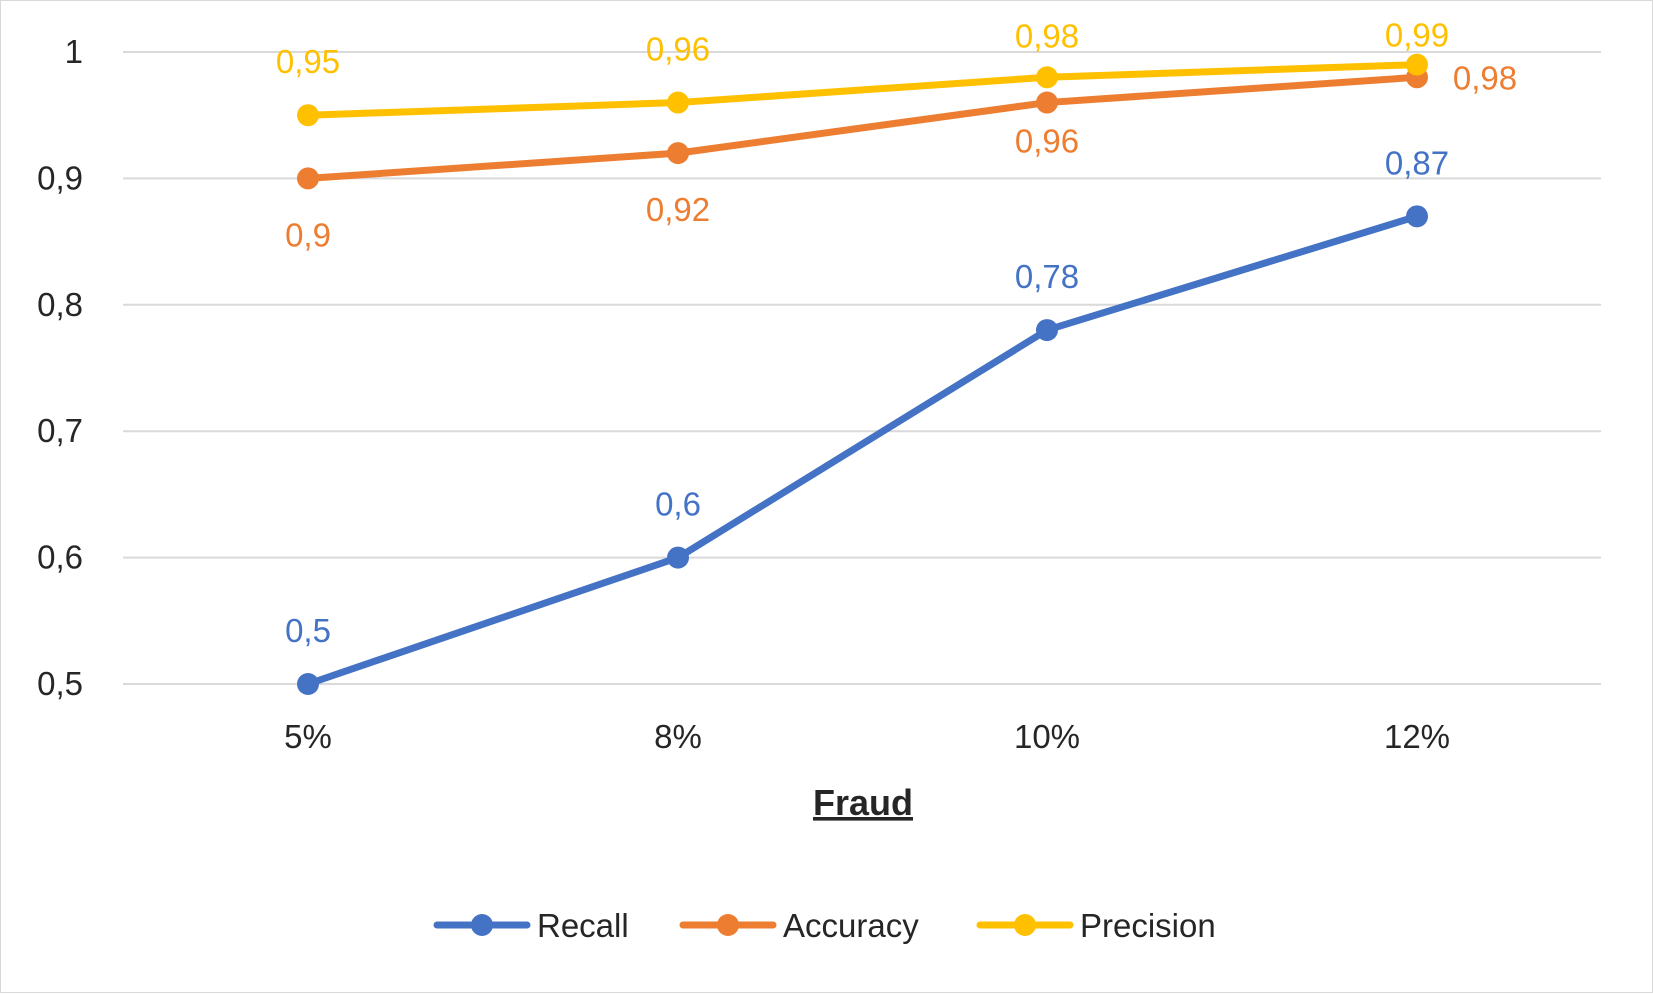 The width and height of the screenshot is (1653, 994). I want to click on x-tick-label: 10%, so click(1047, 736).